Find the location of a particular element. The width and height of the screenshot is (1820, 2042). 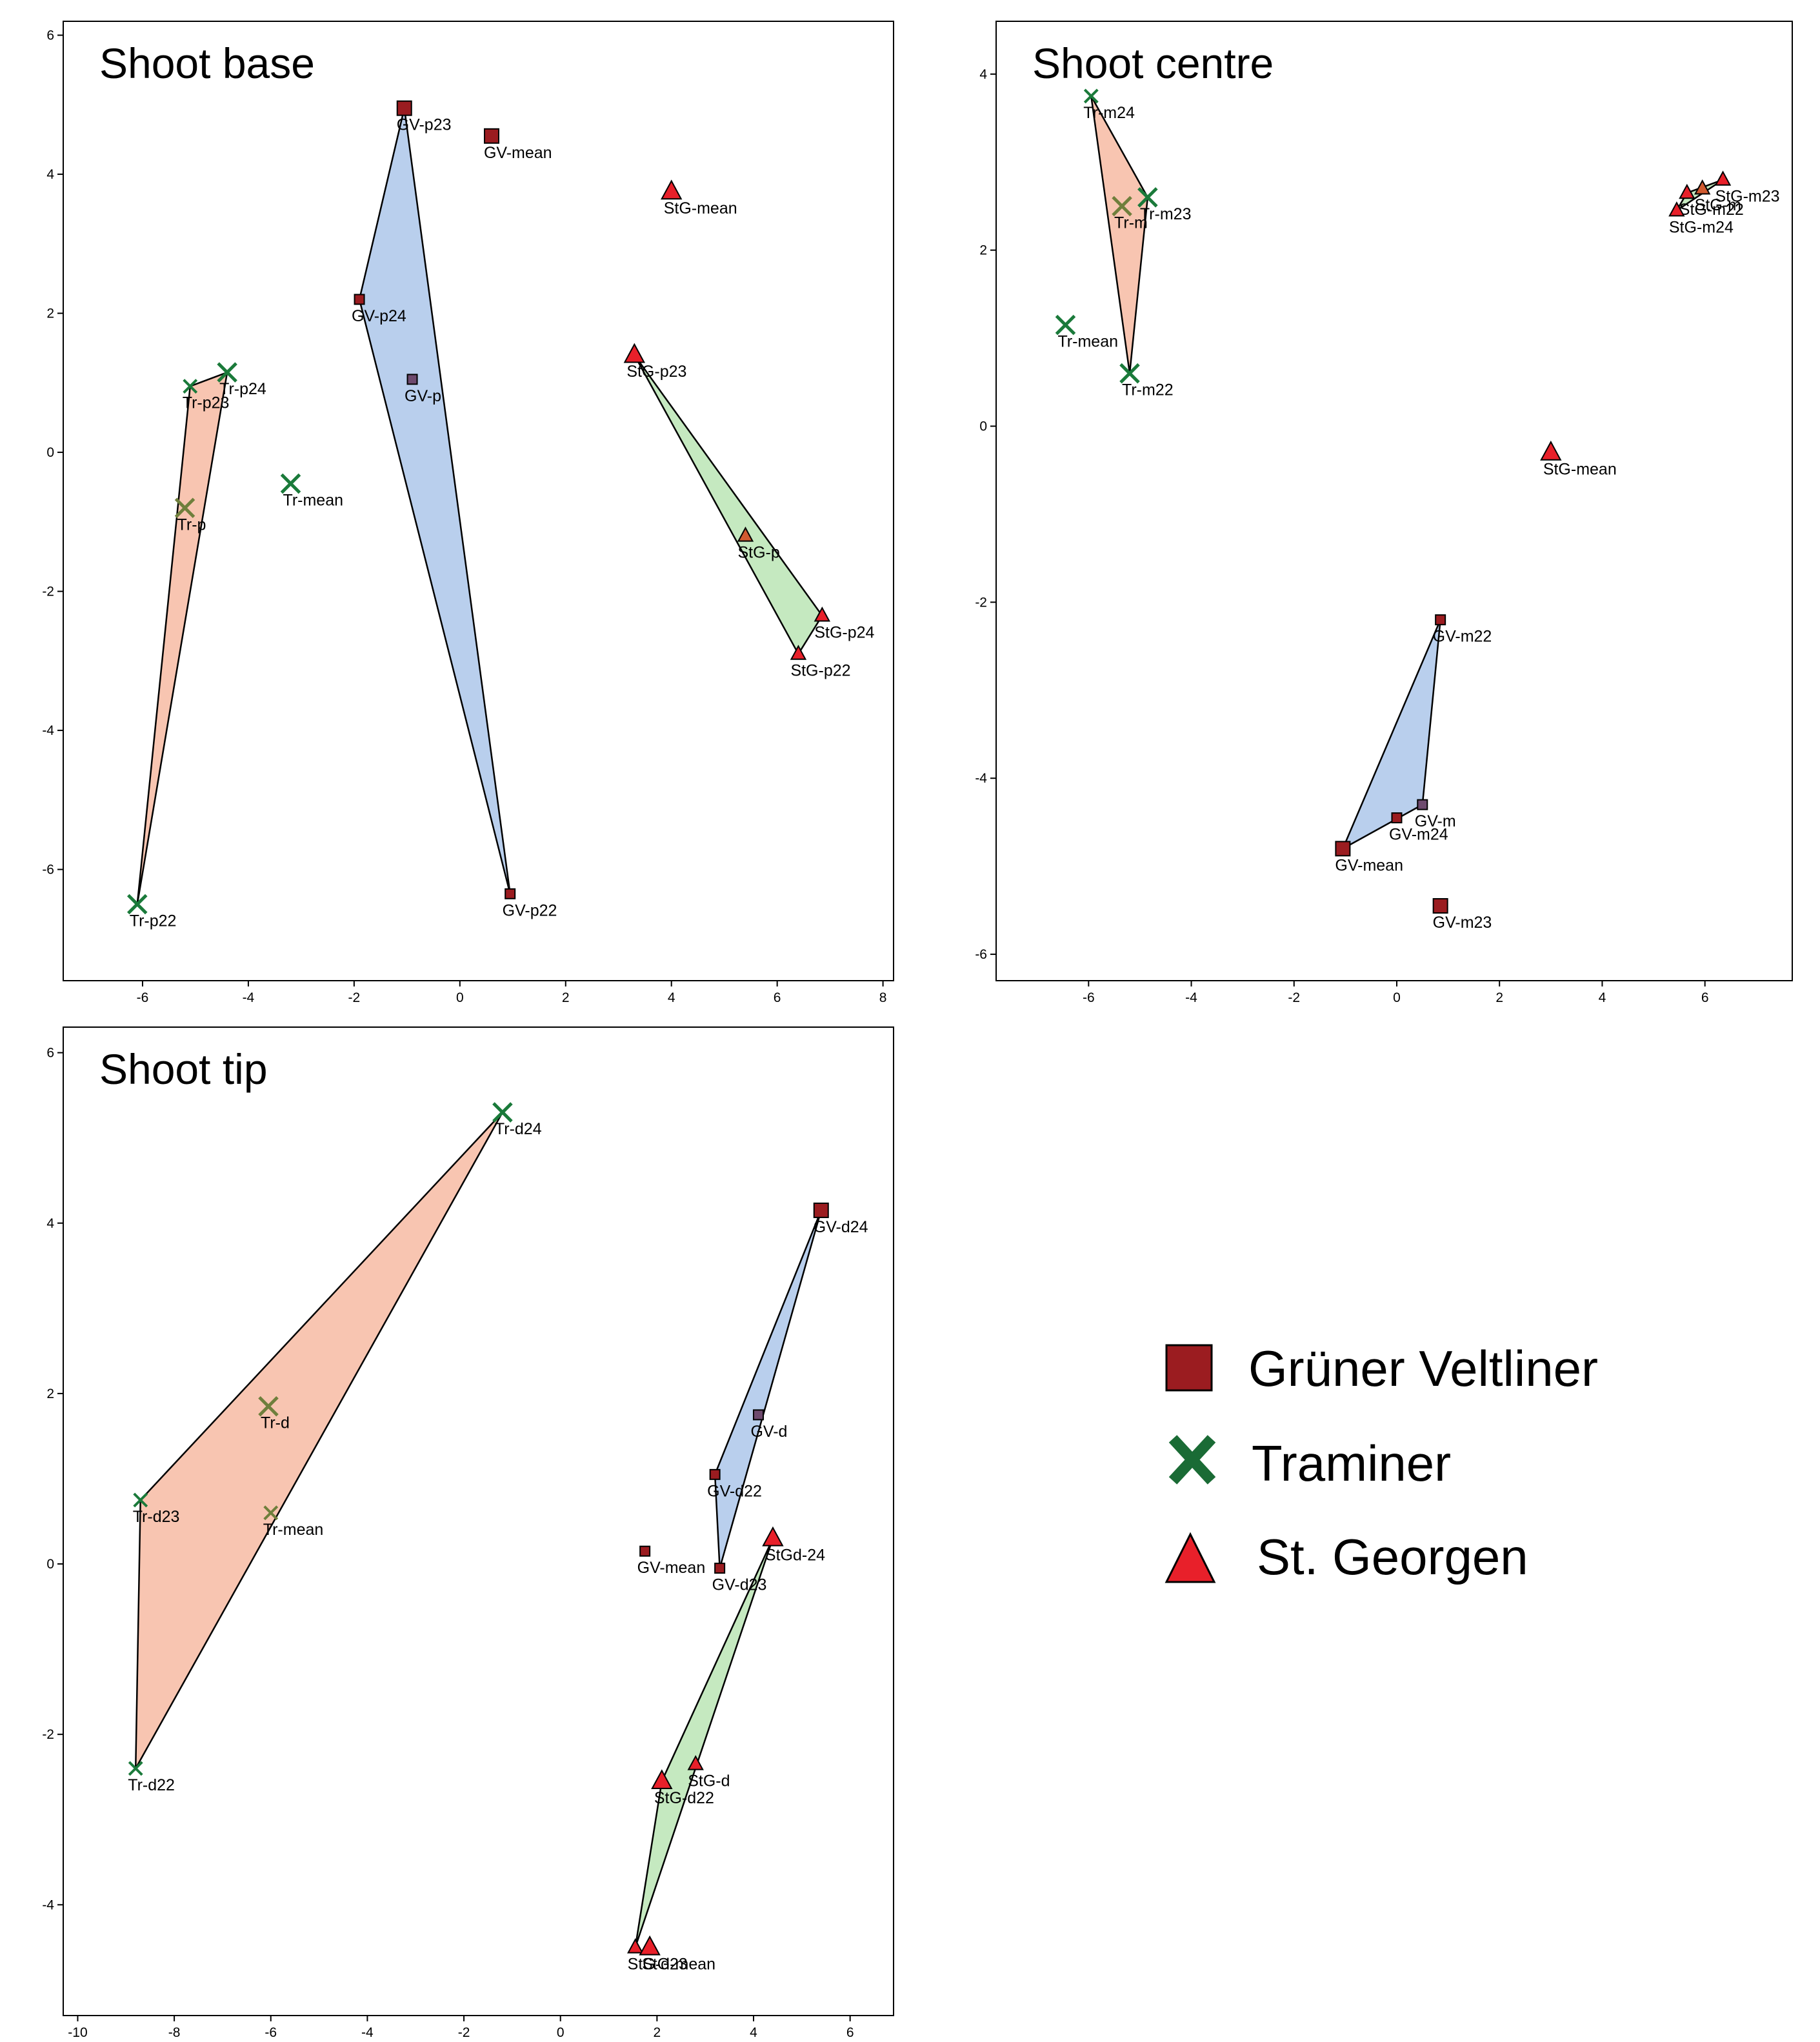

point-gv-d22-label: GV-d22 is located at coordinates (735, 1491).